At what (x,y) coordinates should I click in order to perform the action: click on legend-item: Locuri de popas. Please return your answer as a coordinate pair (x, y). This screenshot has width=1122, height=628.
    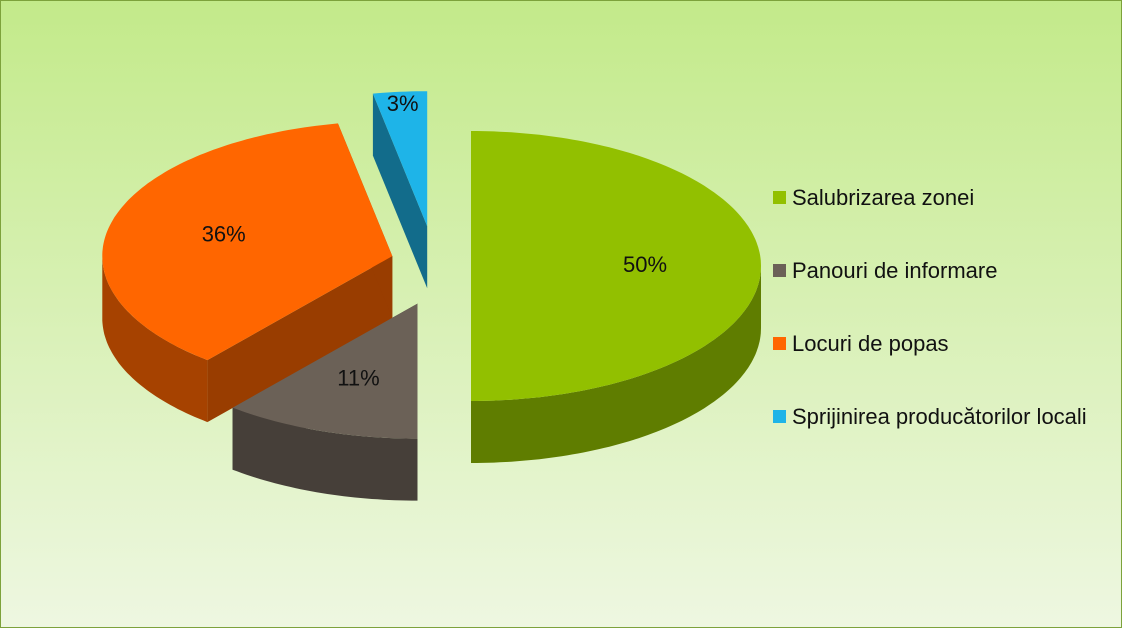
    Looking at the image, I should click on (943, 365).